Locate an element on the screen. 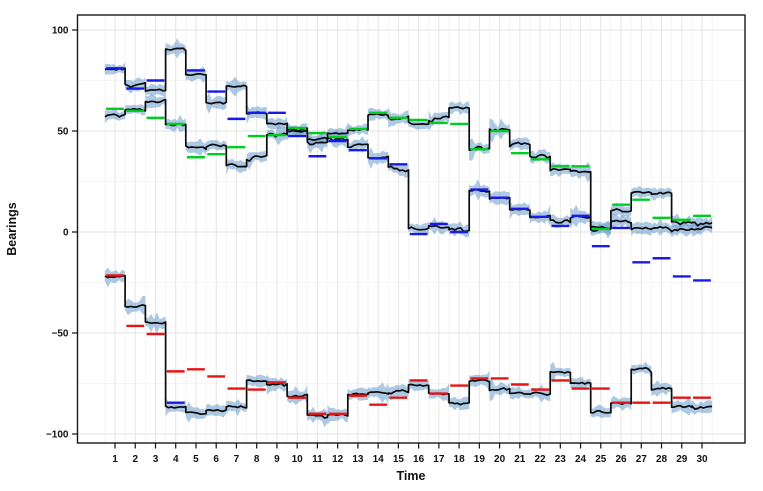 The image size is (763, 491). x-tick-label: 12 is located at coordinates (338, 459).